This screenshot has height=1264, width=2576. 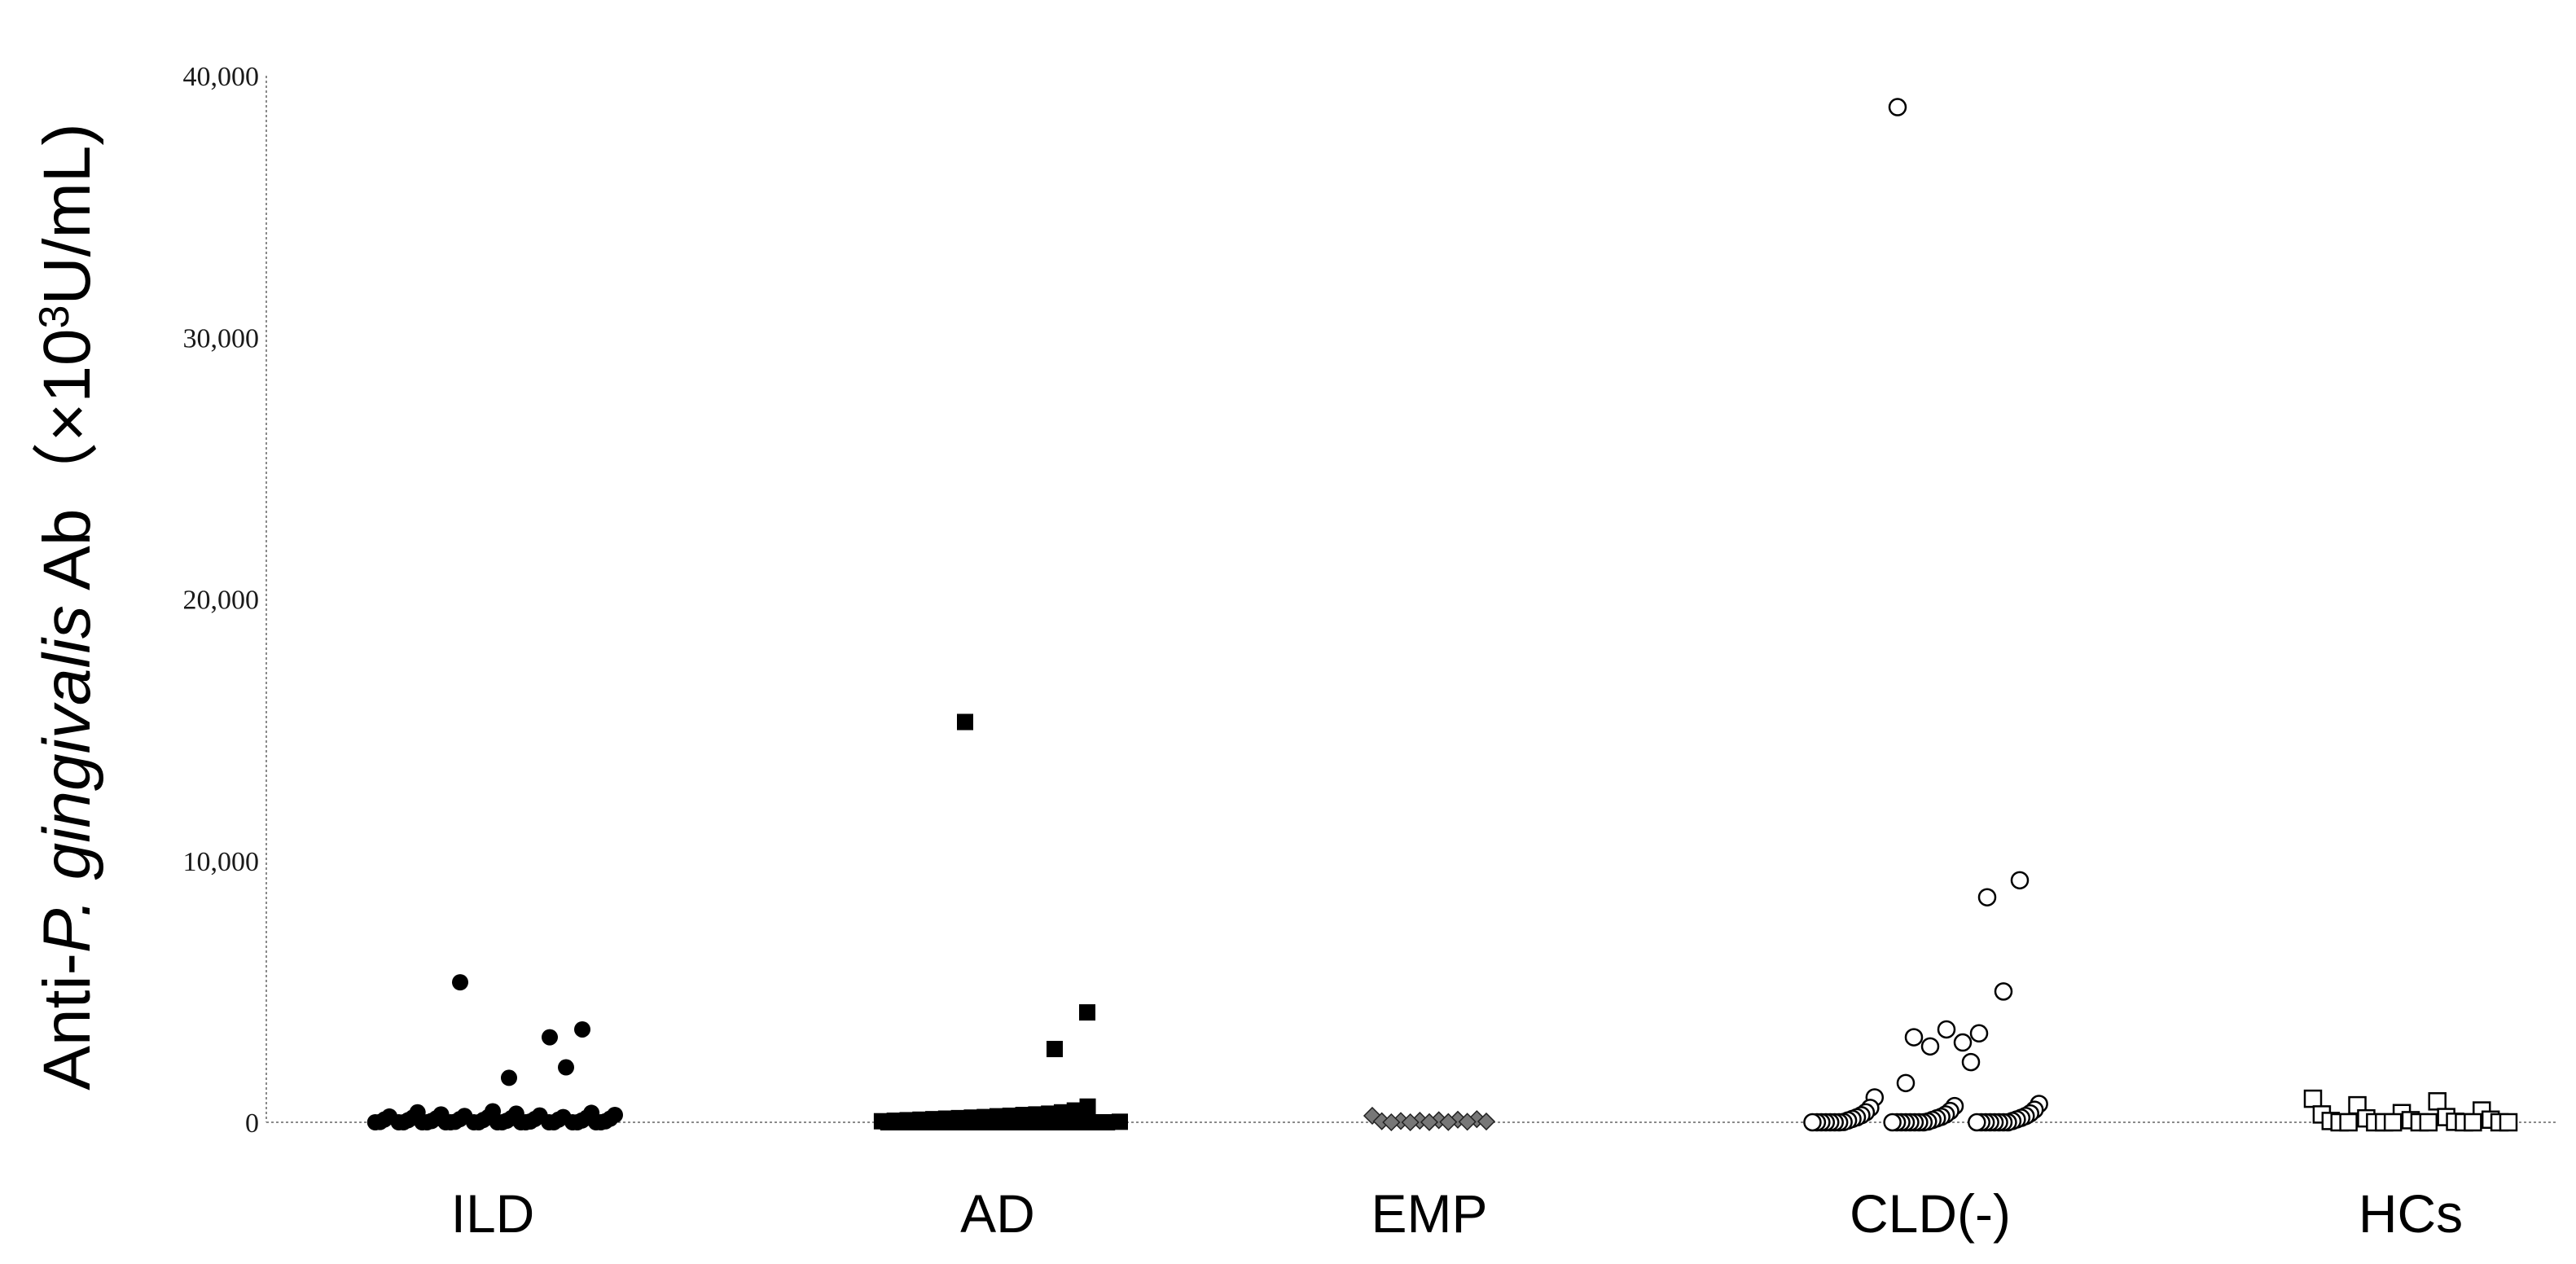 What do you see at coordinates (997, 1214) in the screenshot?
I see `category-label: AD` at bounding box center [997, 1214].